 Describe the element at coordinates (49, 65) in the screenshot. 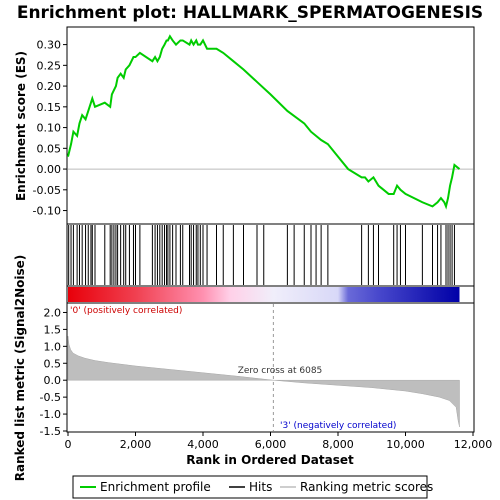

I see `es-y-tick-label: 0.25` at that location.